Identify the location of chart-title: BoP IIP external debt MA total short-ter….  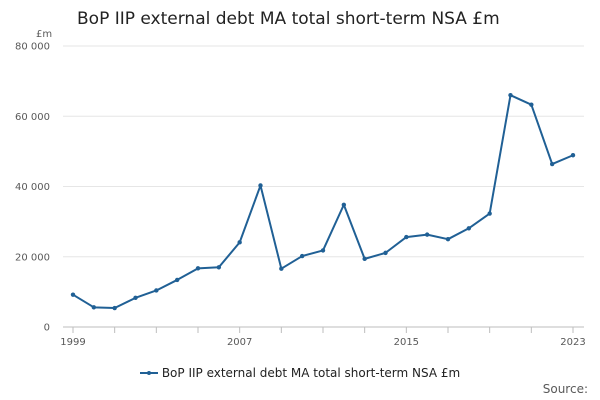
(288, 19).